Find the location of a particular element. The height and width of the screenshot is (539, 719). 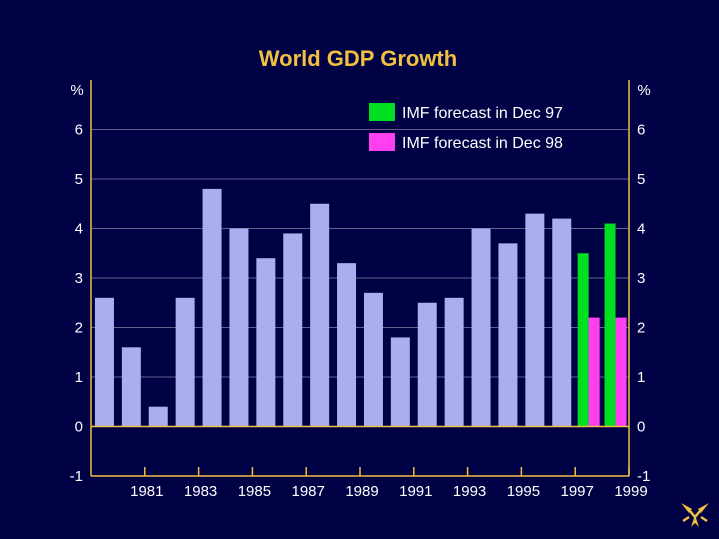

y-tick-label-right: 0 is located at coordinates (641, 427).